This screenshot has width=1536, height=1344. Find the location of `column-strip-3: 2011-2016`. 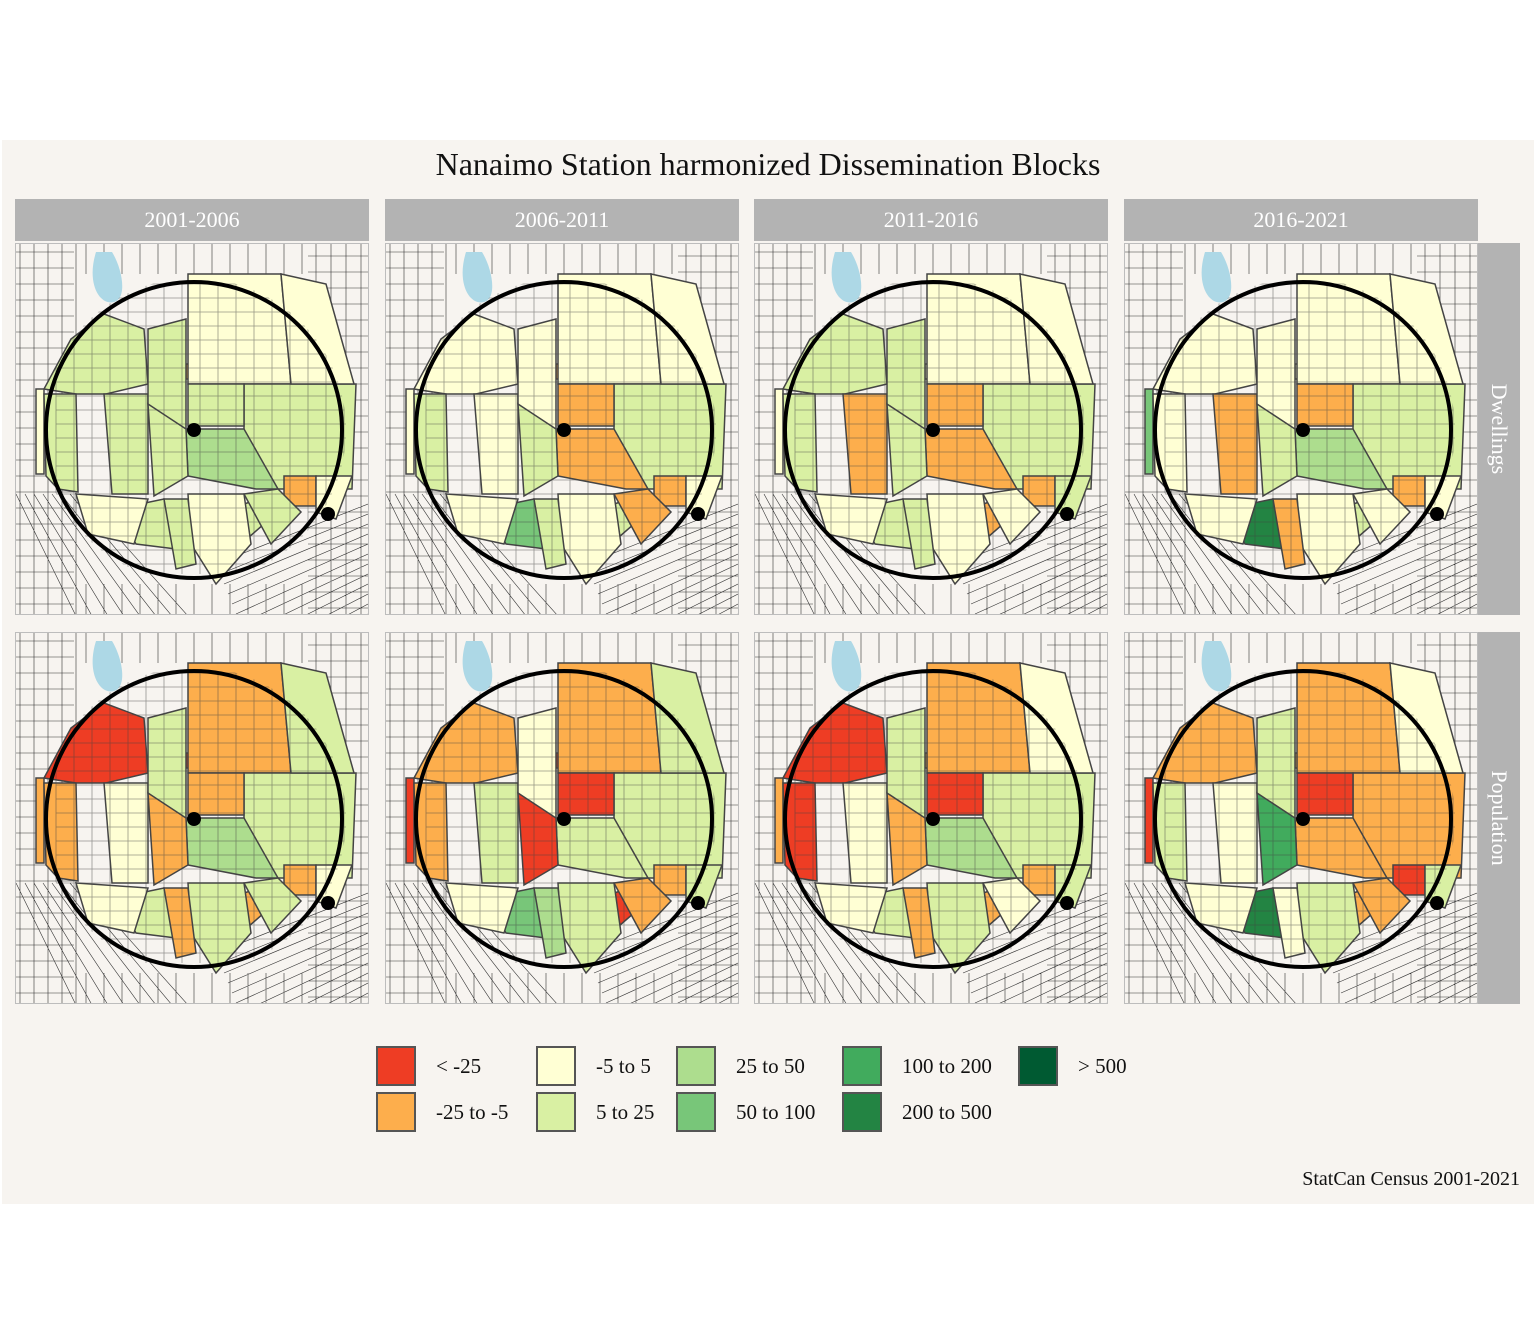

column-strip-3: 2011-2016 is located at coordinates (931, 220).